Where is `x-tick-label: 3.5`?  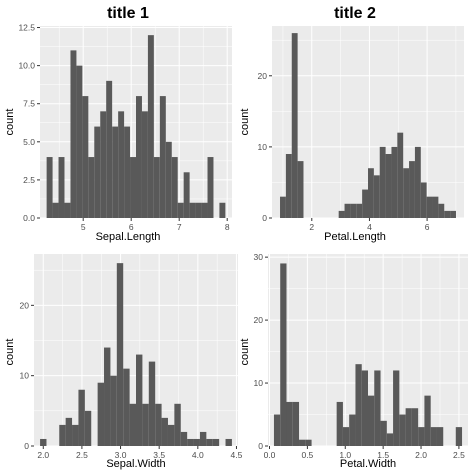
x-tick-label: 3.5 is located at coordinates (159, 455).